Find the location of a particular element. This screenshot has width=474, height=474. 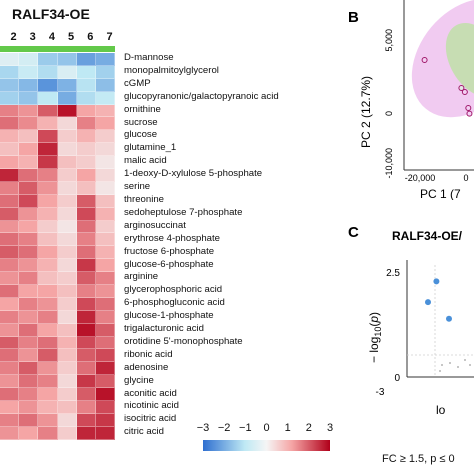

metabolite-label: glucose is located at coordinates (141, 135).